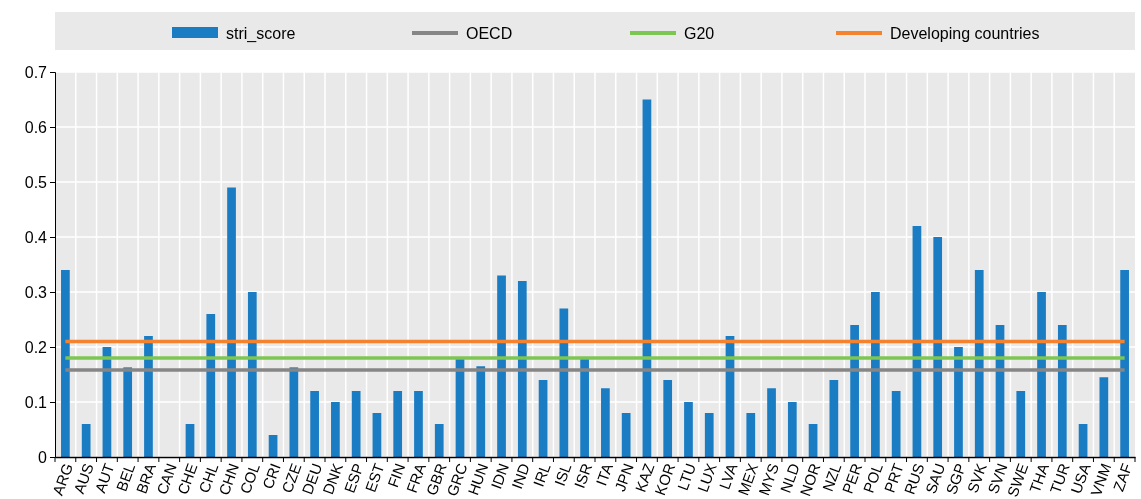  Describe the element at coordinates (261, 33) in the screenshot. I see `legend-label: stri_score` at that location.